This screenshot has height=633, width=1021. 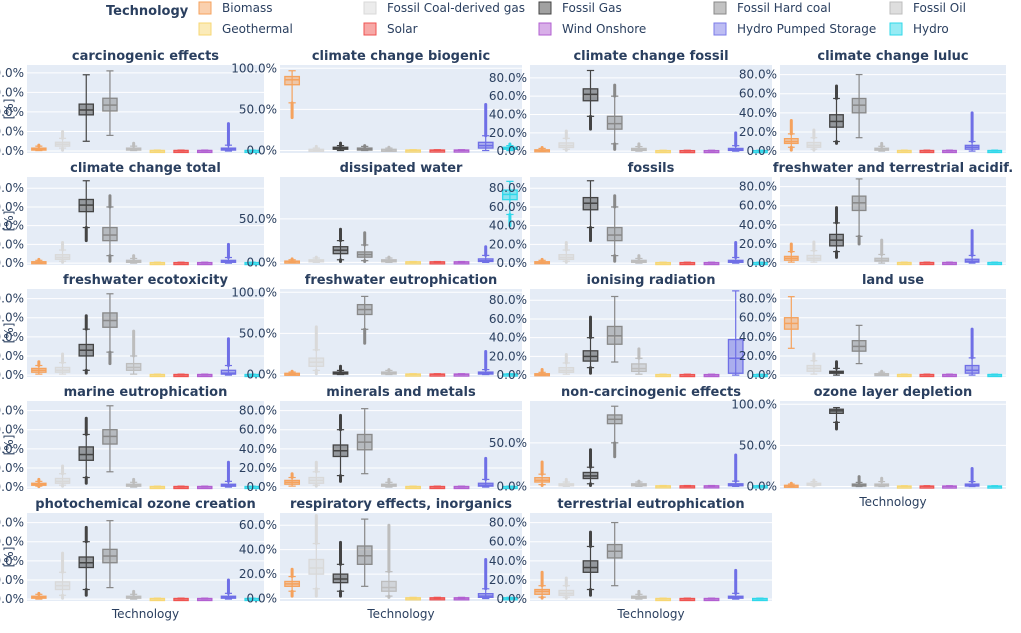 What do you see at coordinates (592, 29) in the screenshot?
I see `legend-item: Wind Onshore` at bounding box center [592, 29].